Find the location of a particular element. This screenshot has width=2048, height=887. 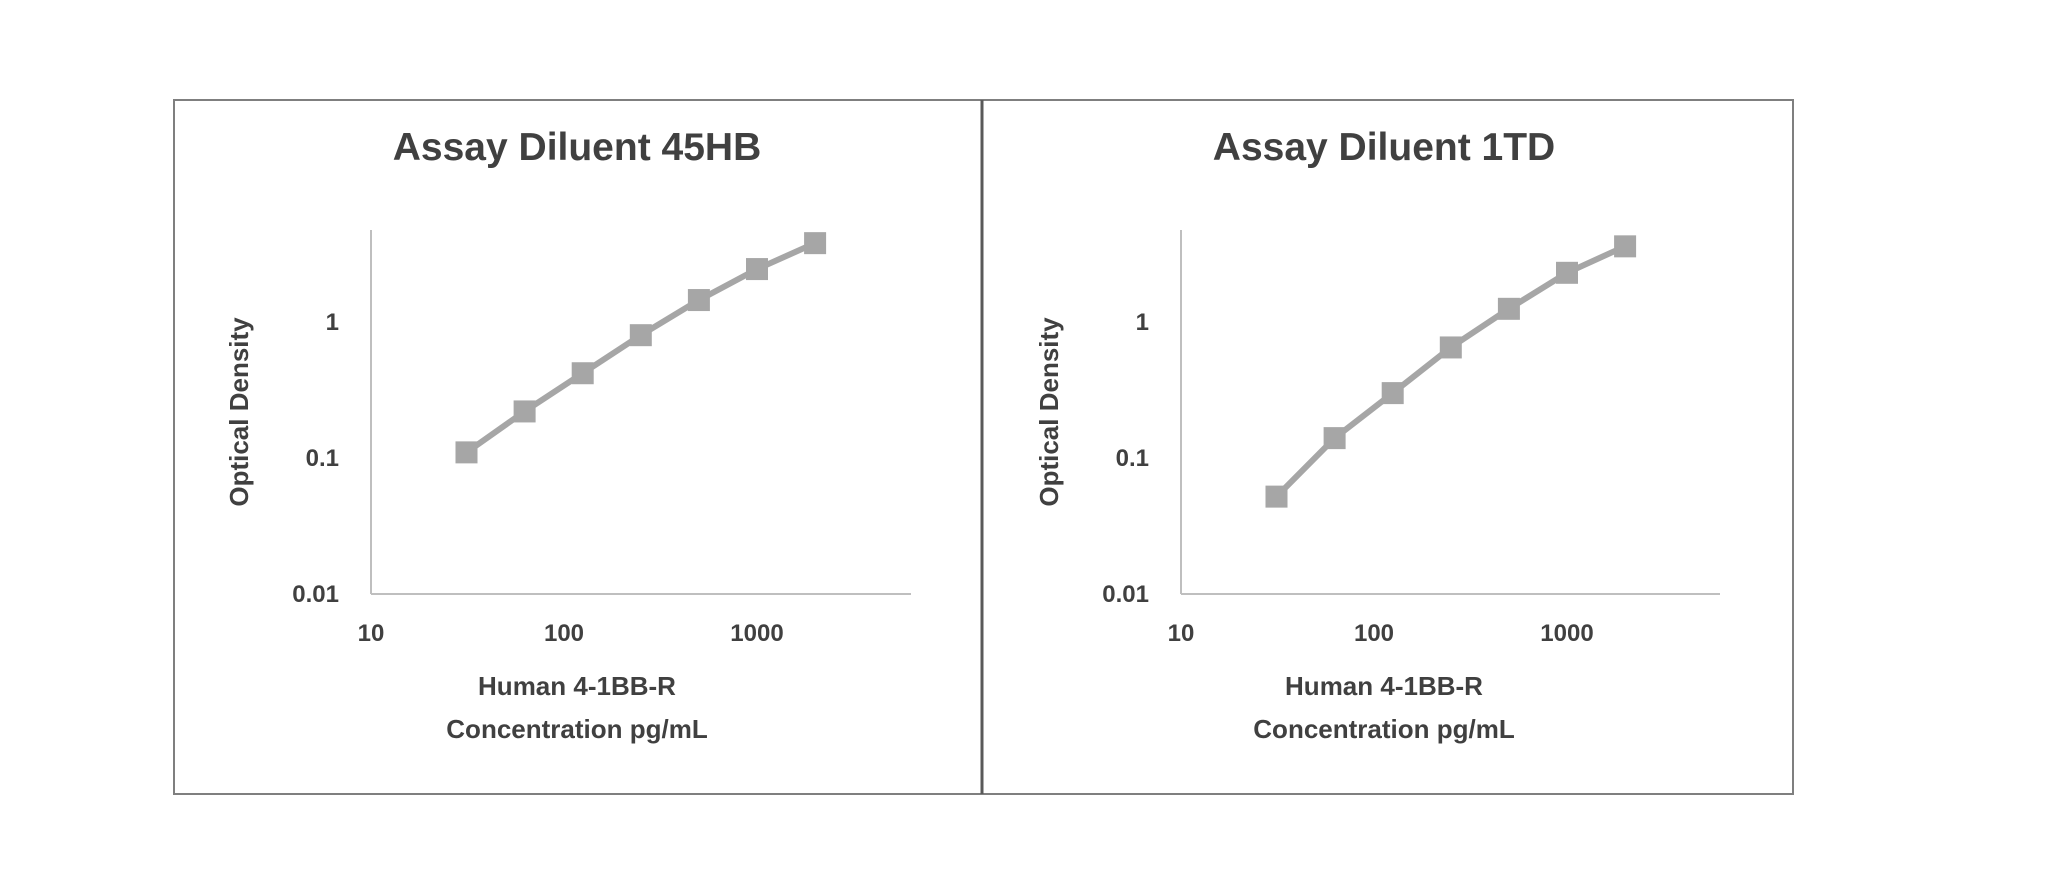

chart-title: Assay Diluent 45HB is located at coordinates (577, 147).